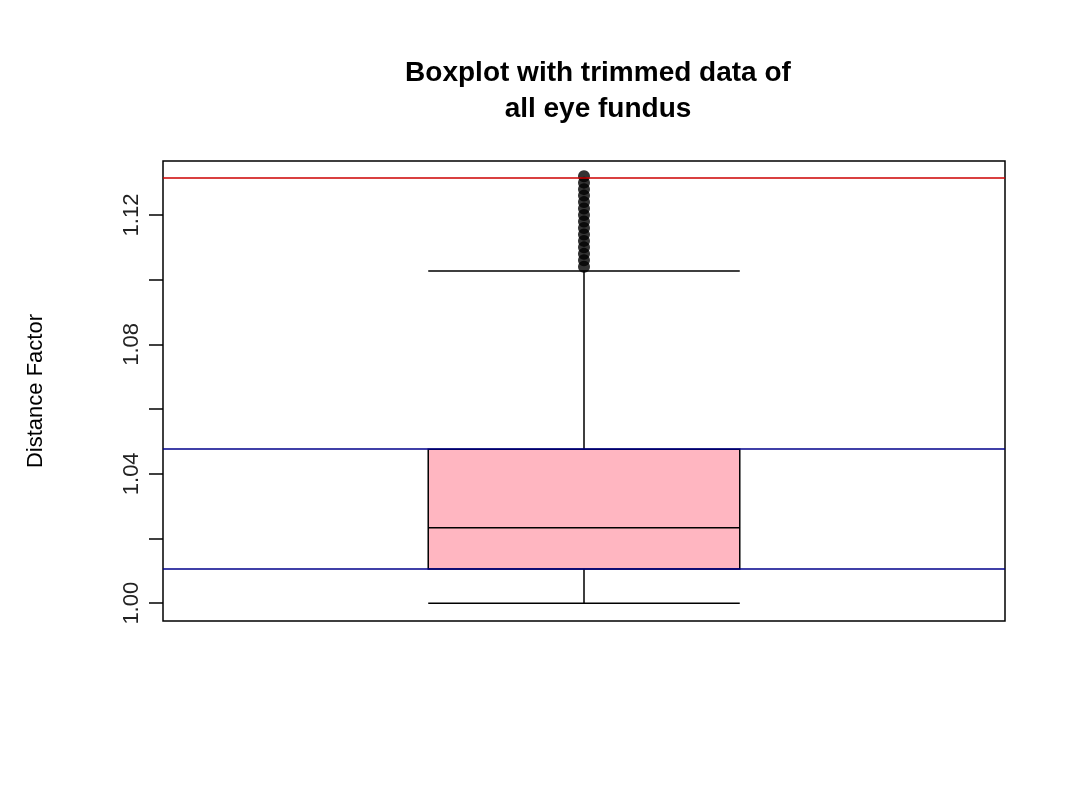 The image size is (1077, 806). Describe the element at coordinates (130, 603) in the screenshot. I see `y-tick-label: 1.00` at that location.